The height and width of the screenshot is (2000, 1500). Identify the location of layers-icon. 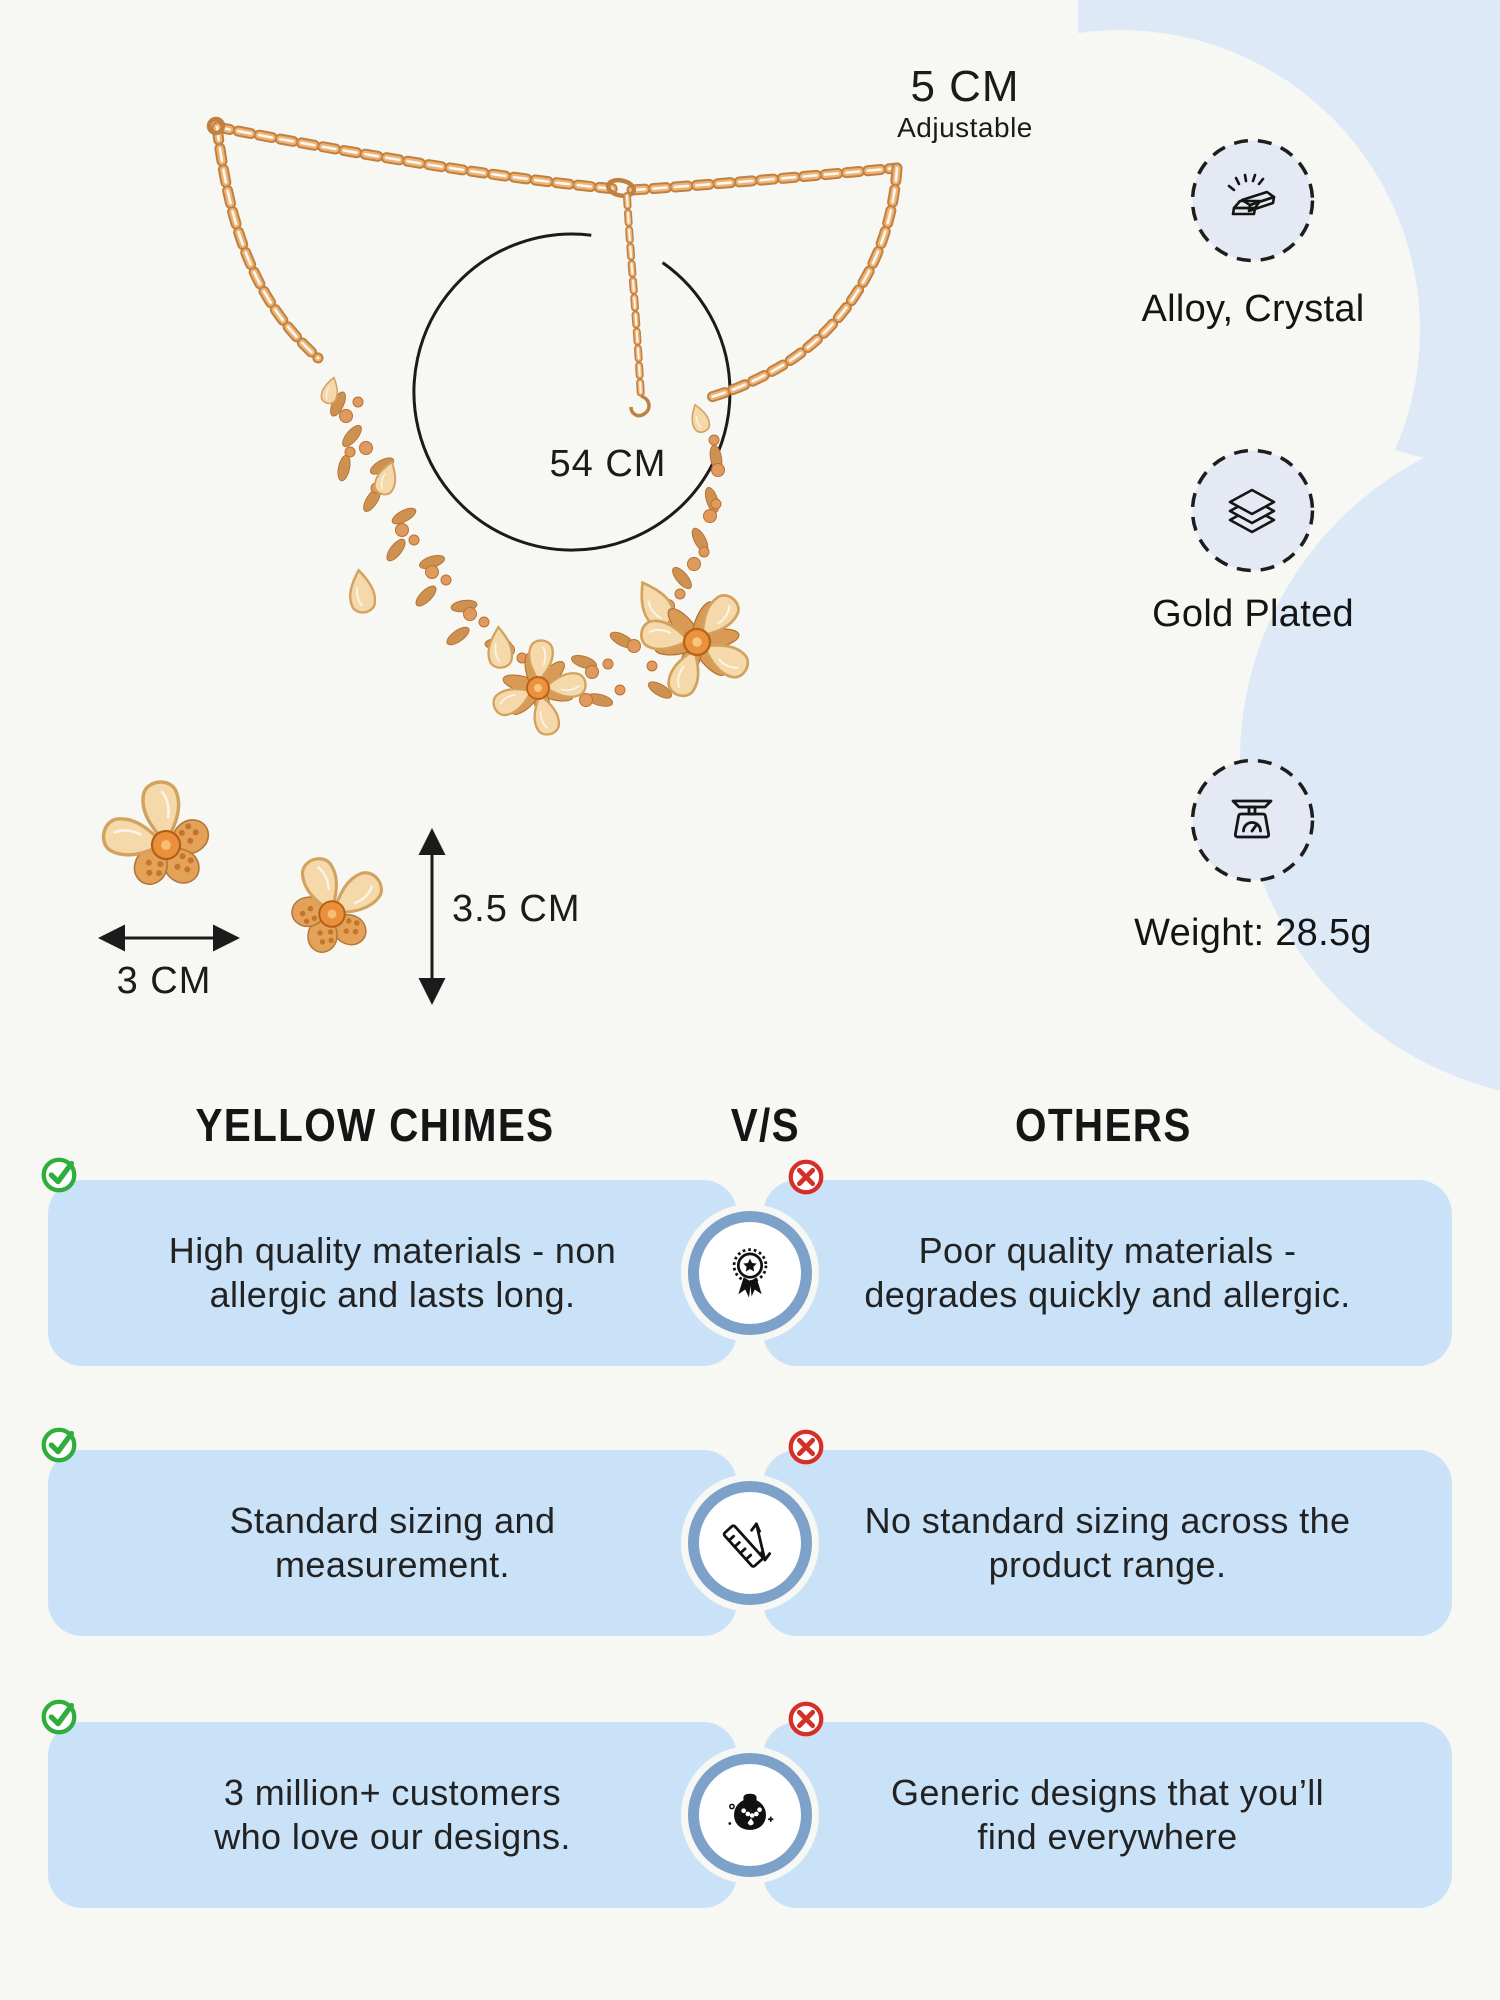
(1252, 510).